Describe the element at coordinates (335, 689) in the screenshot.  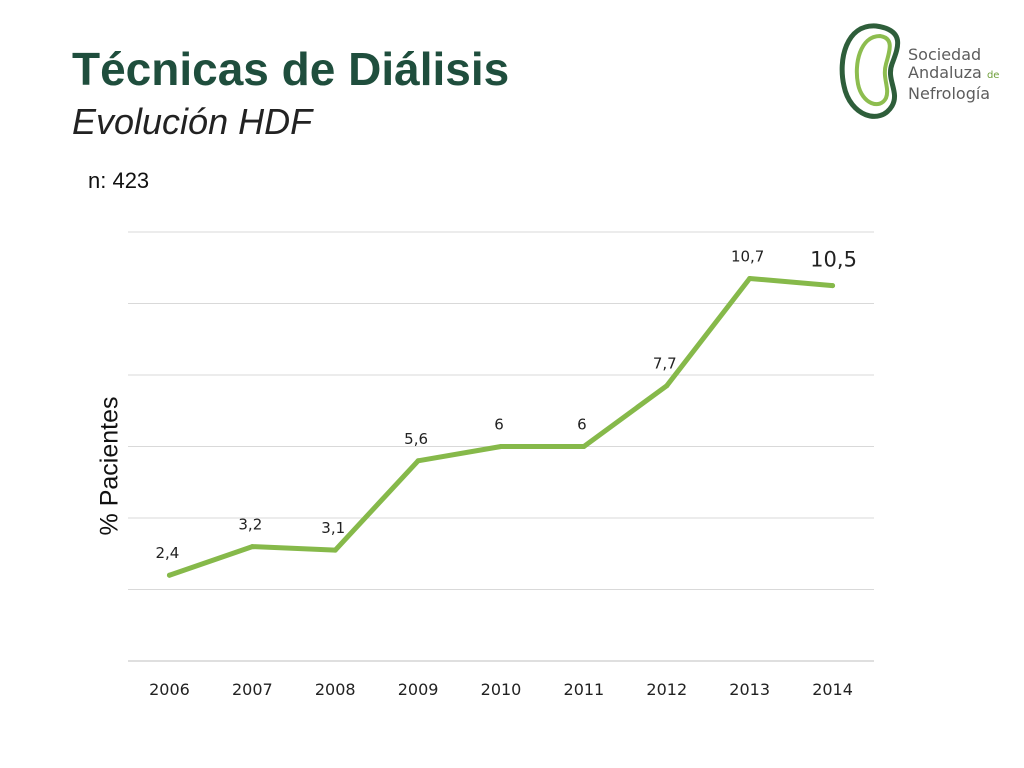
I see `x-tick-label: 2008` at that location.